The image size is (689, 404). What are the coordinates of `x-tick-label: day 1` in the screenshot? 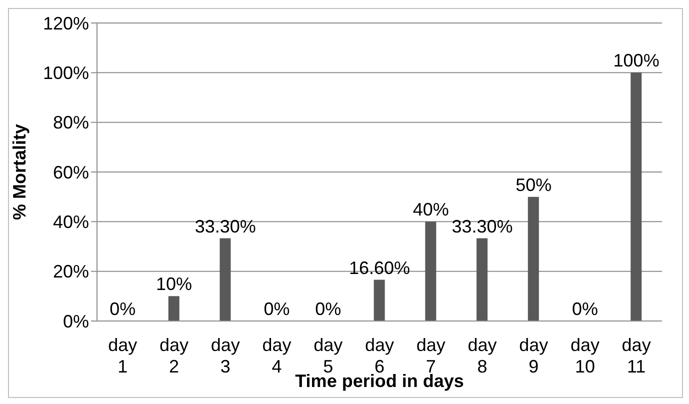 It's located at (123, 356).